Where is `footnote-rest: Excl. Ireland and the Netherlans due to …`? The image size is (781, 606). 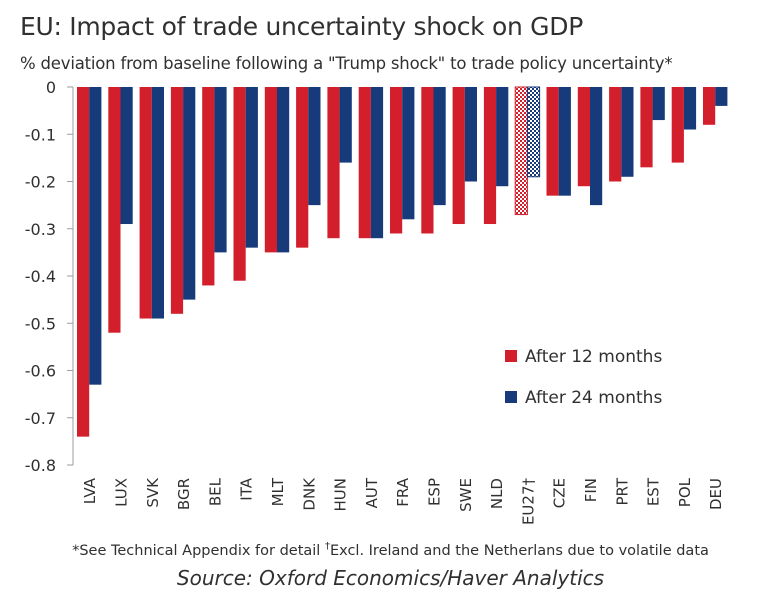
footnote-rest: Excl. Ireland and the Netherlans due to … is located at coordinates (519, 550).